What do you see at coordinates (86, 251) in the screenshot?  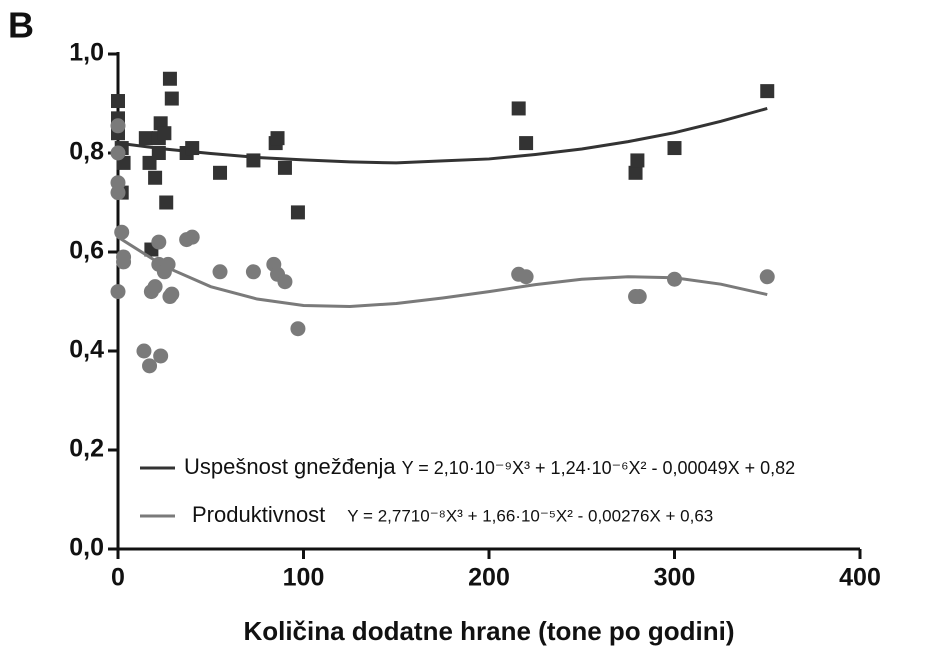 I see `y-tick-label: 0,6` at bounding box center [86, 251].